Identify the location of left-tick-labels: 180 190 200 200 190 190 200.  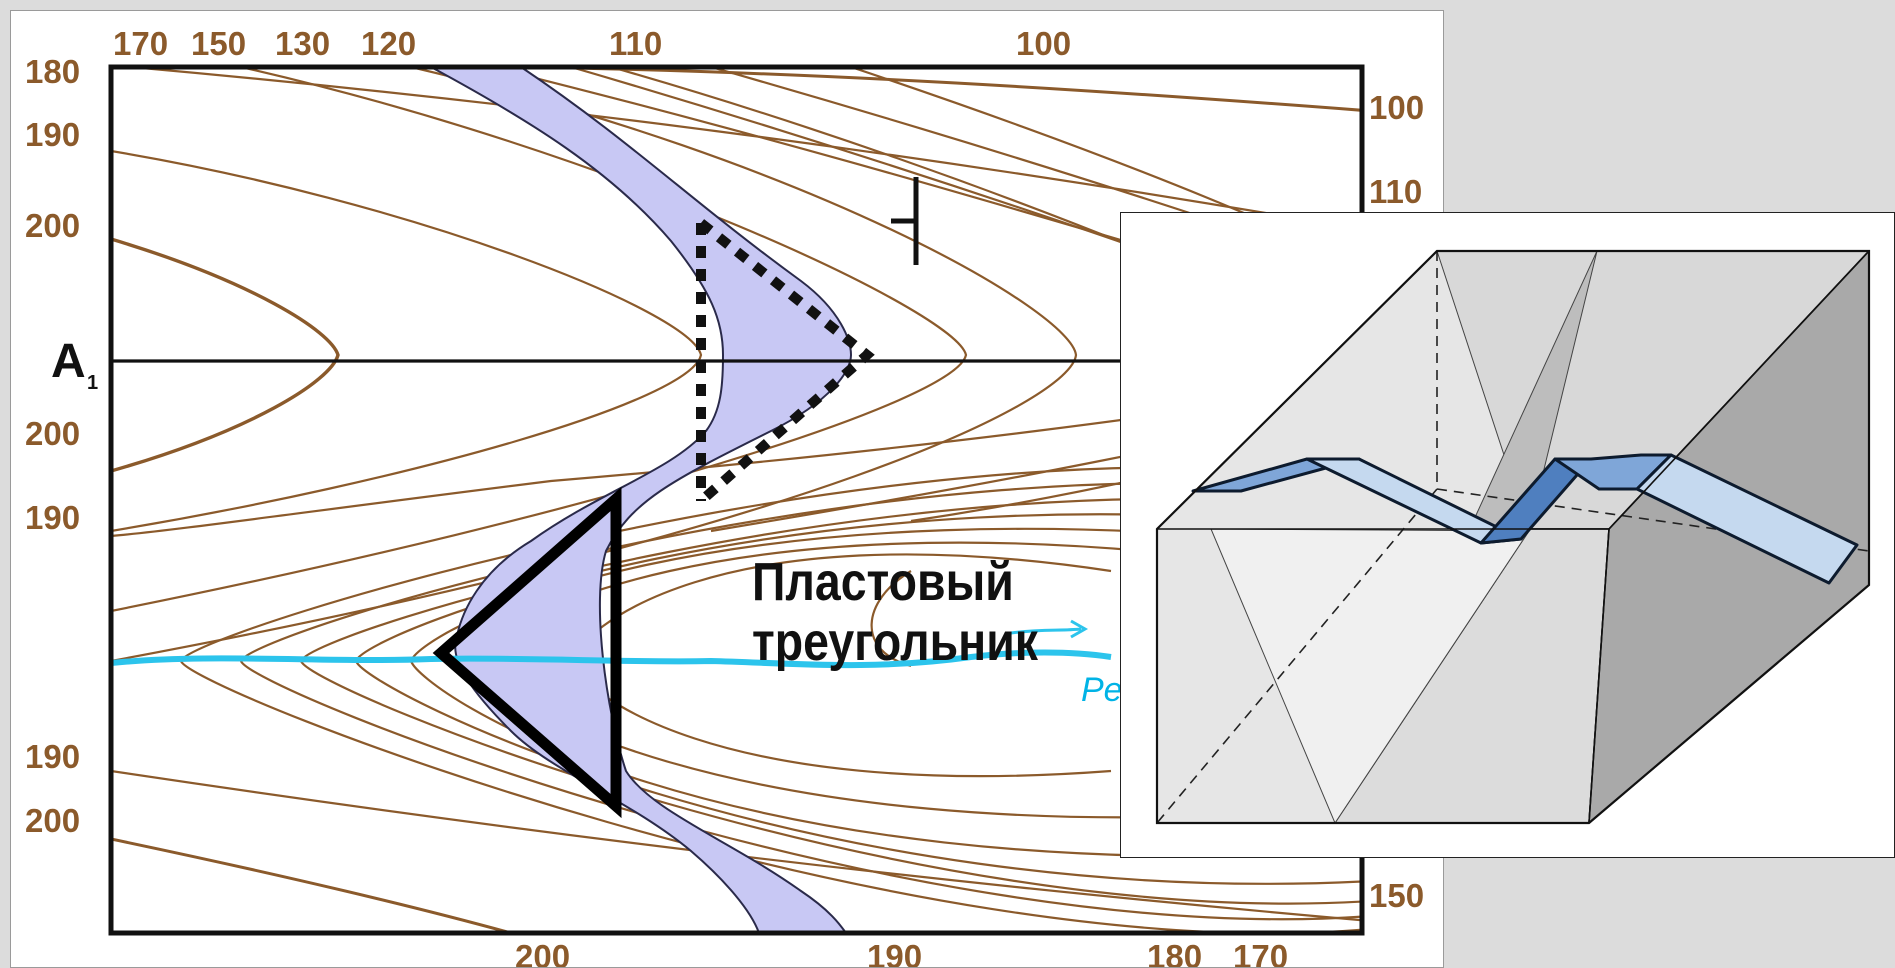
(52, 446).